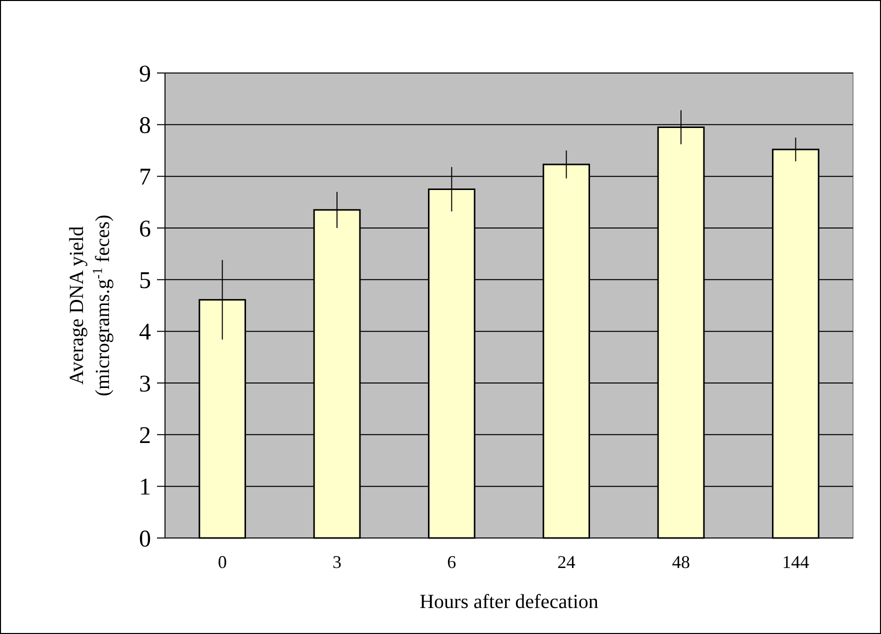 This screenshot has height=634, width=881. What do you see at coordinates (566, 562) in the screenshot?
I see `x-tick-label: 24` at bounding box center [566, 562].